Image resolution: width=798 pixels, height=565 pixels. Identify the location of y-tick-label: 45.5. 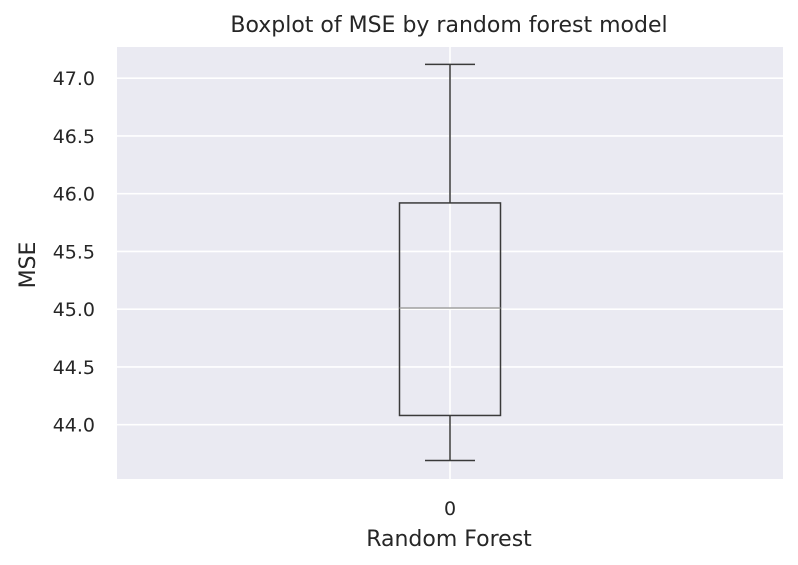
(74, 252).